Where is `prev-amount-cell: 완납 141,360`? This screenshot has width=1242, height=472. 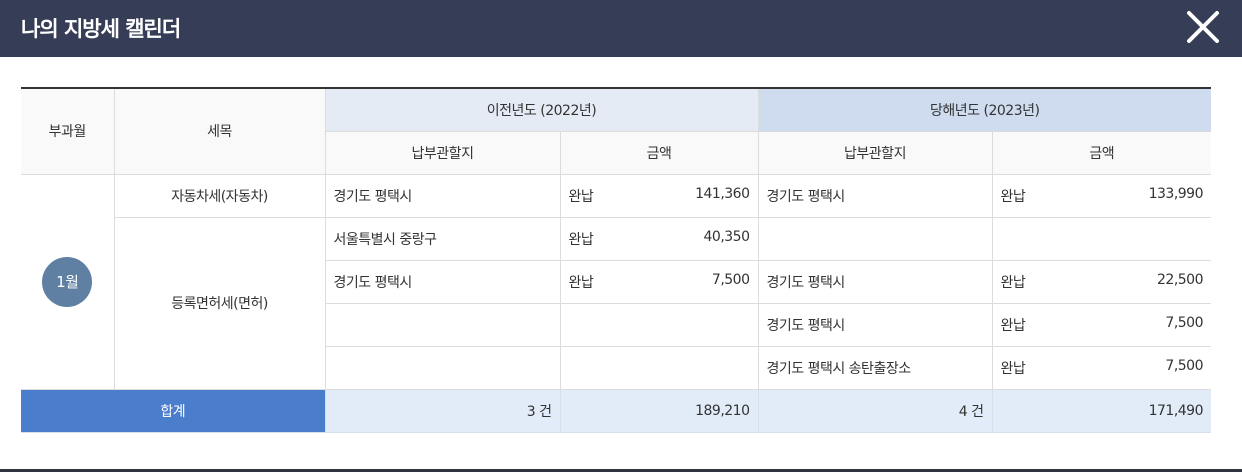 prev-amount-cell: 완납 141,360 is located at coordinates (659, 195).